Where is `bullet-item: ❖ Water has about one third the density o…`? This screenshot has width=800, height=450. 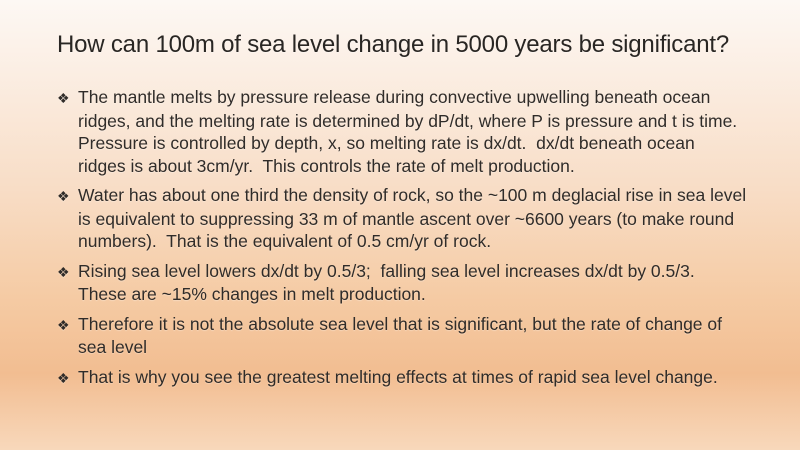
bullet-item: ❖ Water has about one third the density o… is located at coordinates (402, 218).